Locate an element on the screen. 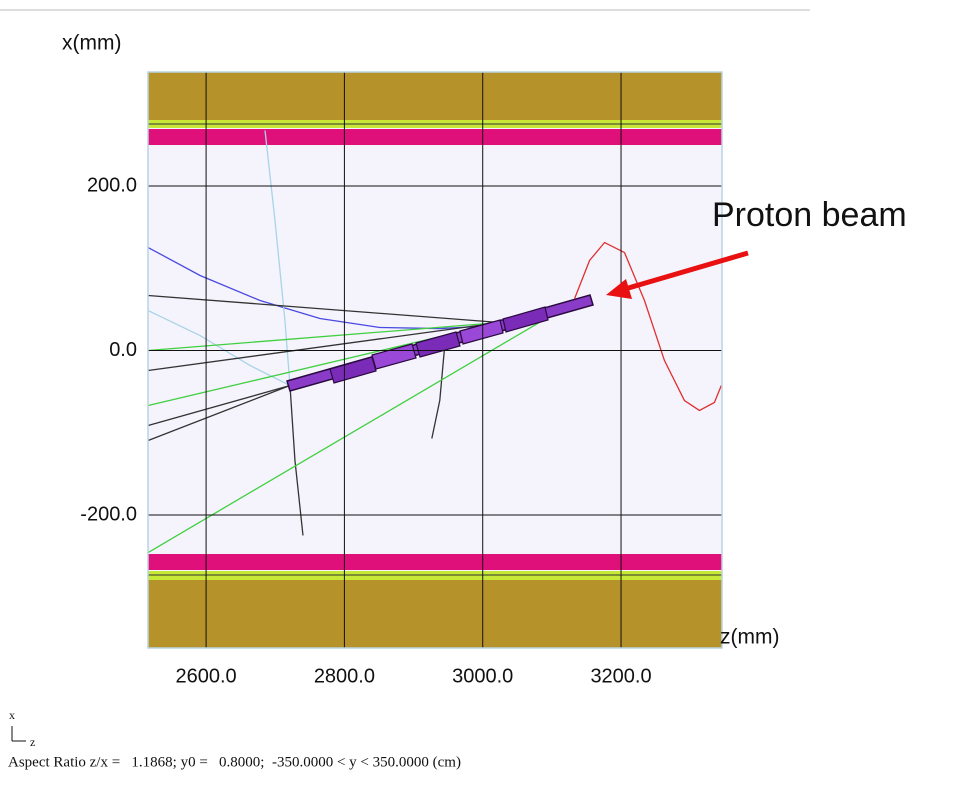 Image resolution: width=969 pixels, height=792 pixels. x-tick-label: 3200.0 is located at coordinates (620, 676).